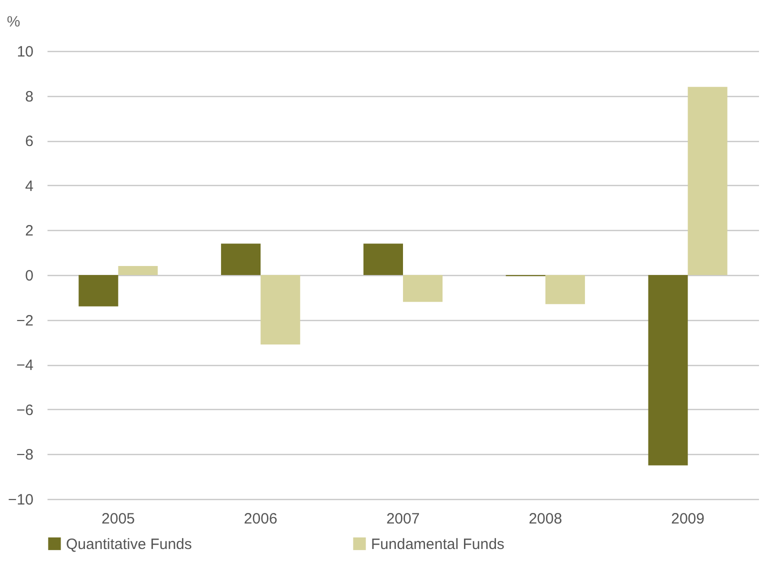 The width and height of the screenshot is (781, 584). I want to click on x-tick-label: 2005, so click(118, 519).